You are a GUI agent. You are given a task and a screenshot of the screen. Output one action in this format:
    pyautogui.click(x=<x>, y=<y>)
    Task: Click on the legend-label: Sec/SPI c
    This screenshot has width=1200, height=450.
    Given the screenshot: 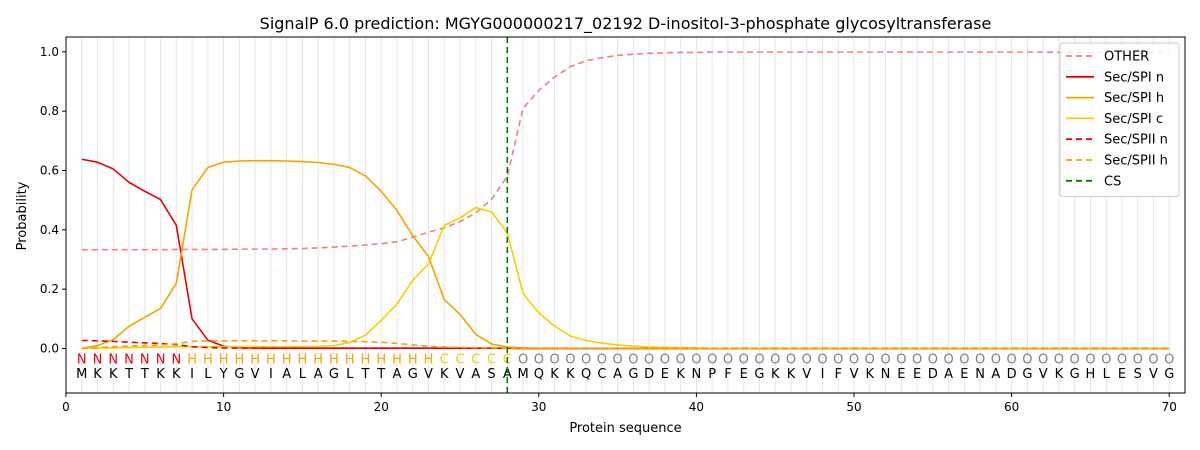 What is the action you would take?
    pyautogui.click(x=1133, y=119)
    